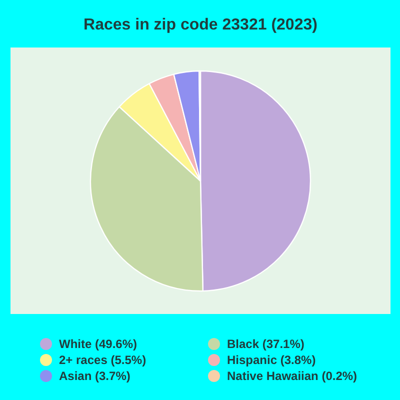 This screenshot has width=400, height=400. What do you see at coordinates (95, 375) in the screenshot?
I see `legend-label: Asian (3.7%)` at bounding box center [95, 375].